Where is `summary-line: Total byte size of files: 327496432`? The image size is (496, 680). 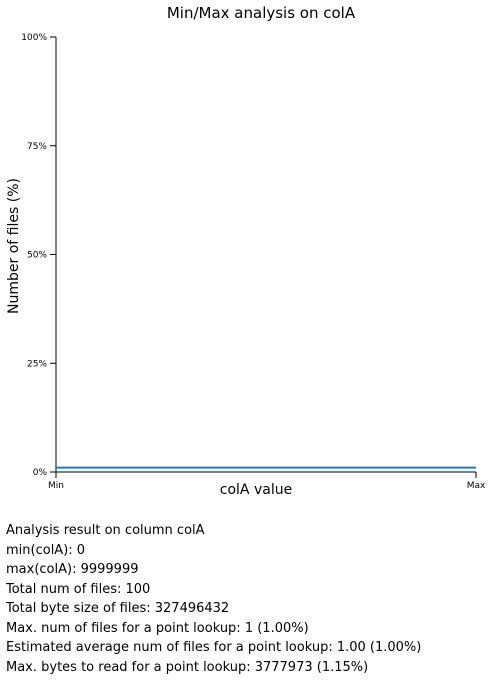 summary-line: Total byte size of files: 327496432 is located at coordinates (118, 608).